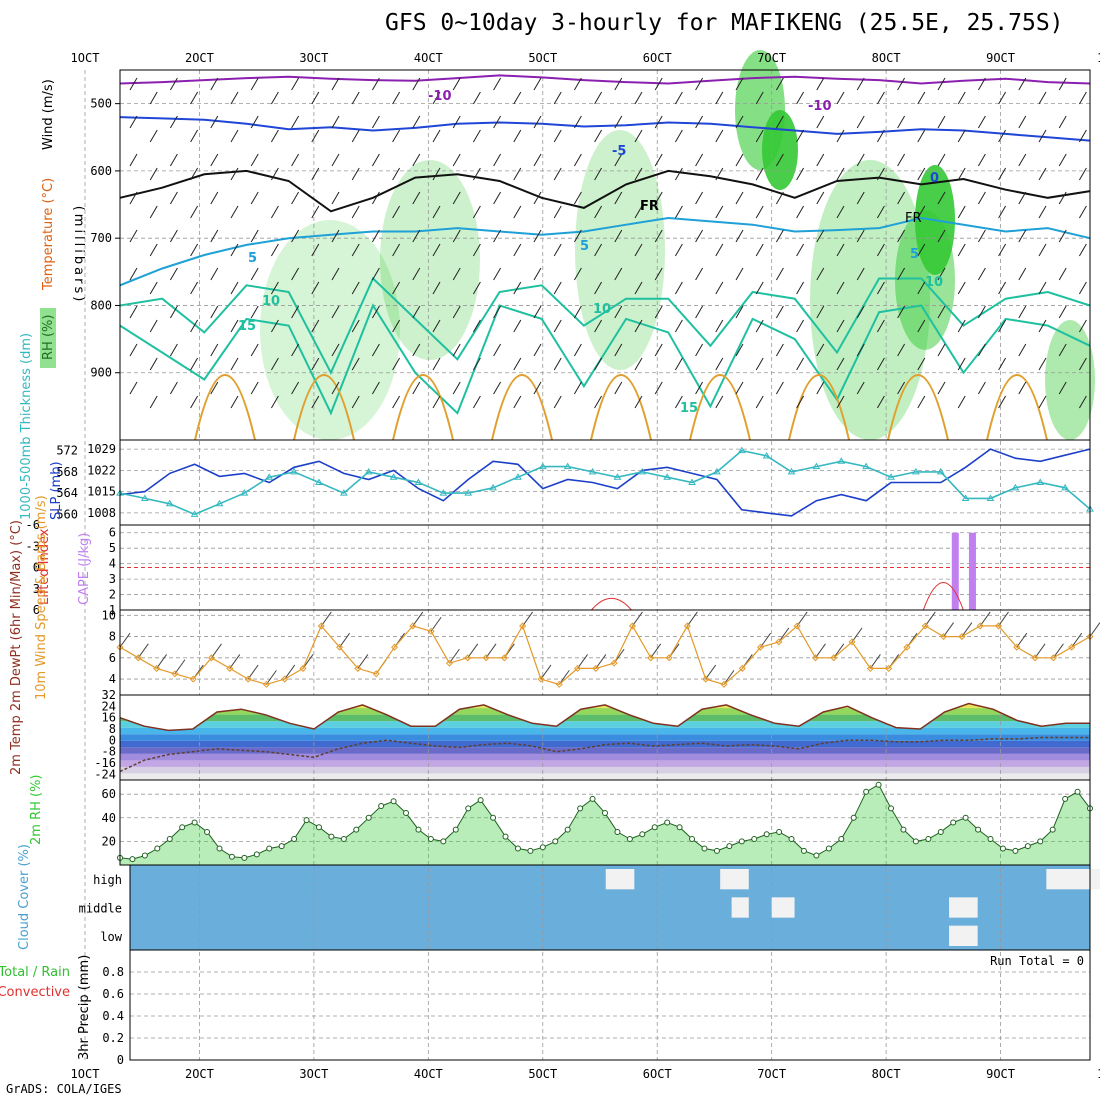 The height and width of the screenshot is (1100, 1100). Describe the element at coordinates (101, 305) in the screenshot. I see `pressure-tick-label: 800` at that location.